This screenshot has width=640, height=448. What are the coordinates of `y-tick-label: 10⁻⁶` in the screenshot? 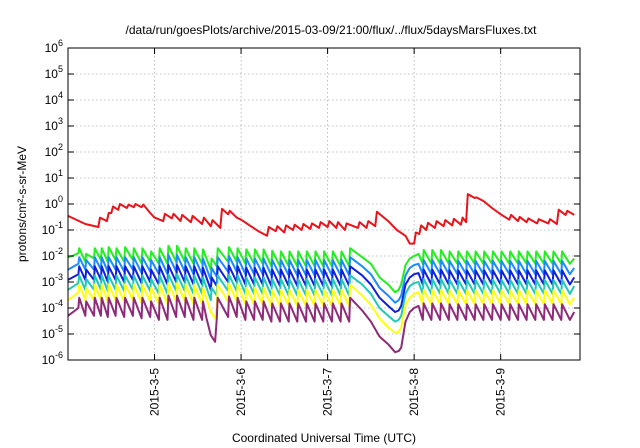 It's located at (52, 358).